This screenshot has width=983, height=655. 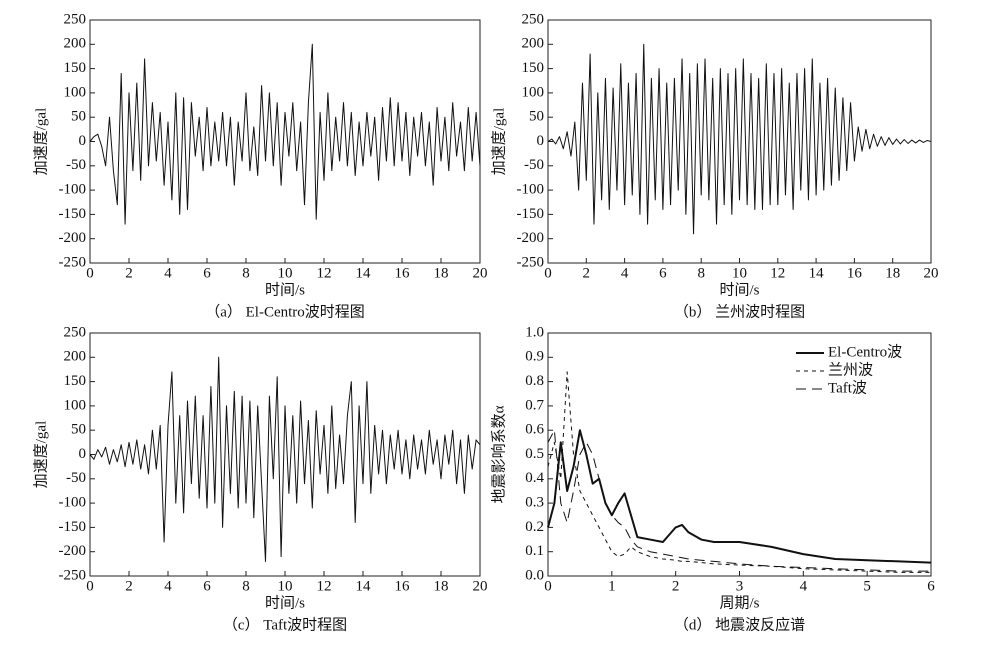 I want to click on x-axis-label: 周期/s, so click(x=739, y=602).